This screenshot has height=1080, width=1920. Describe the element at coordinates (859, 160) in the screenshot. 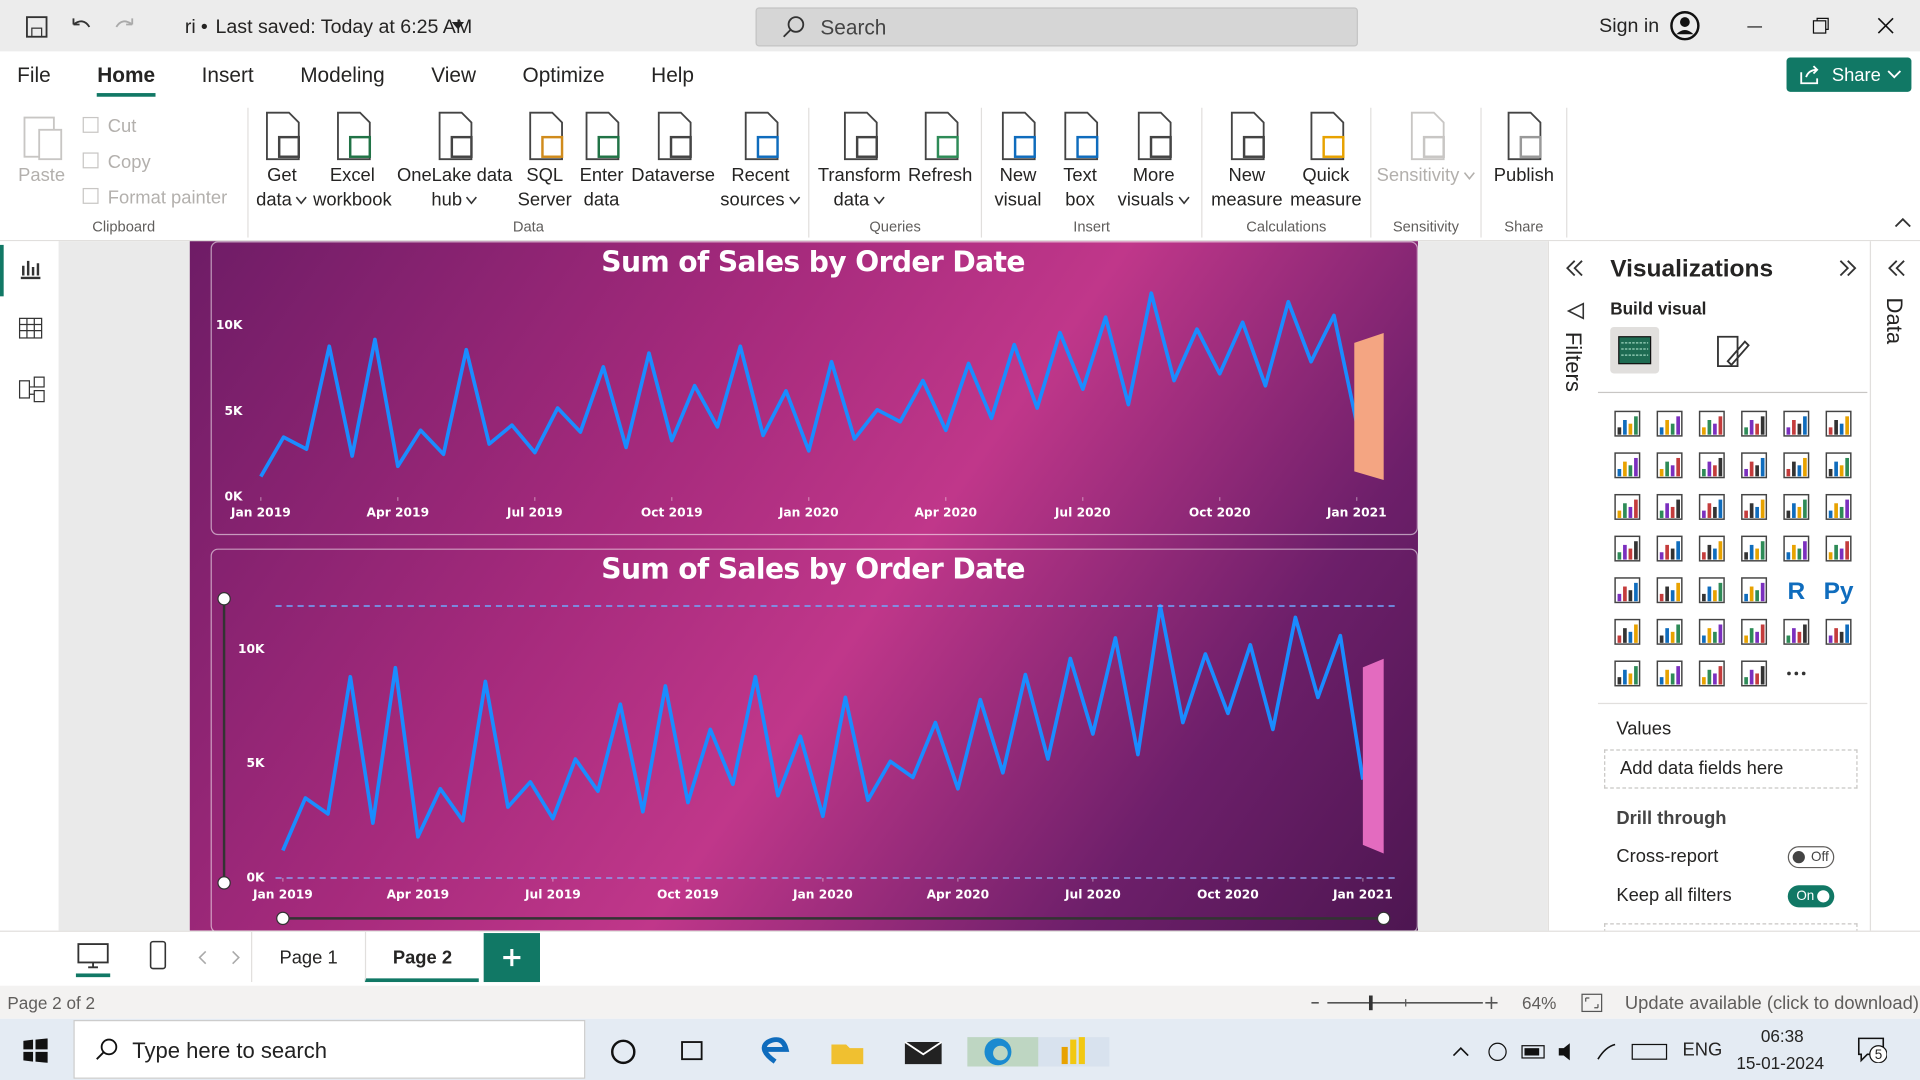

I see `ribbon-button: Transform data` at that location.